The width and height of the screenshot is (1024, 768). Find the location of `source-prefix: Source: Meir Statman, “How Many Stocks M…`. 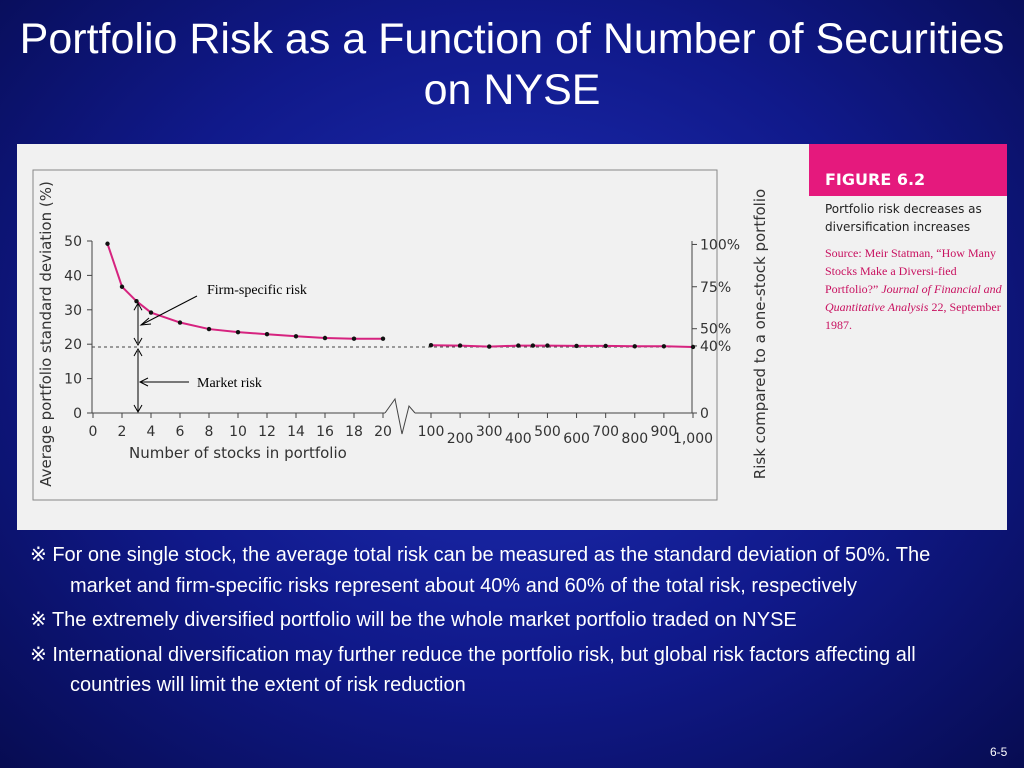

source-prefix: Source: Meir Statman, “How Many Stocks M… is located at coordinates (910, 271).